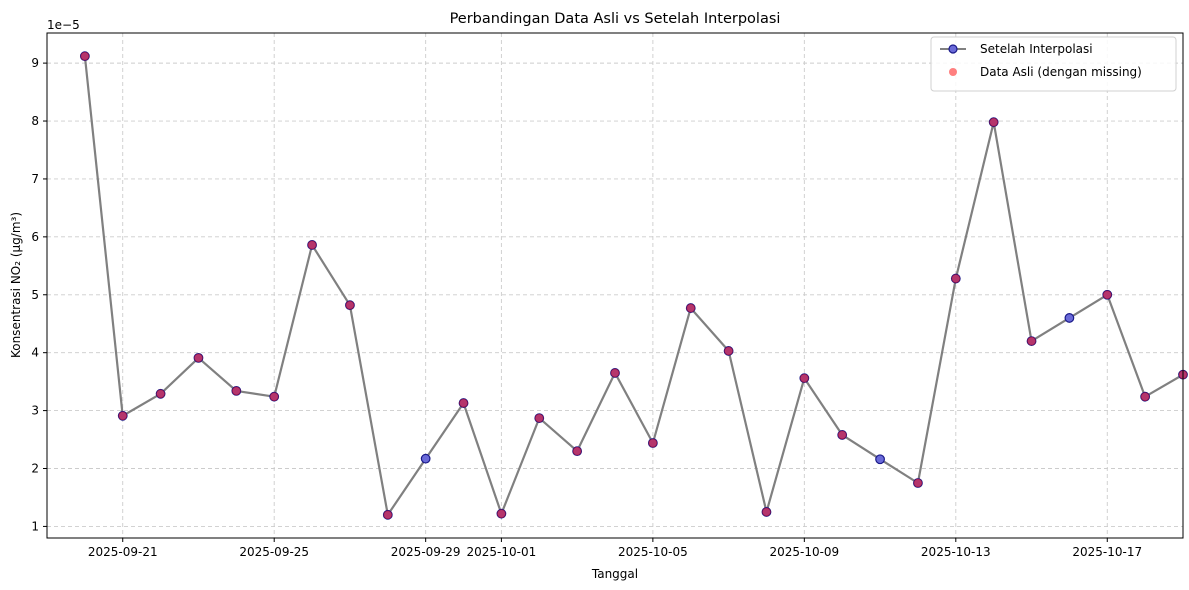  Describe the element at coordinates (35, 179) in the screenshot. I see `y-tick-label: 7` at that location.